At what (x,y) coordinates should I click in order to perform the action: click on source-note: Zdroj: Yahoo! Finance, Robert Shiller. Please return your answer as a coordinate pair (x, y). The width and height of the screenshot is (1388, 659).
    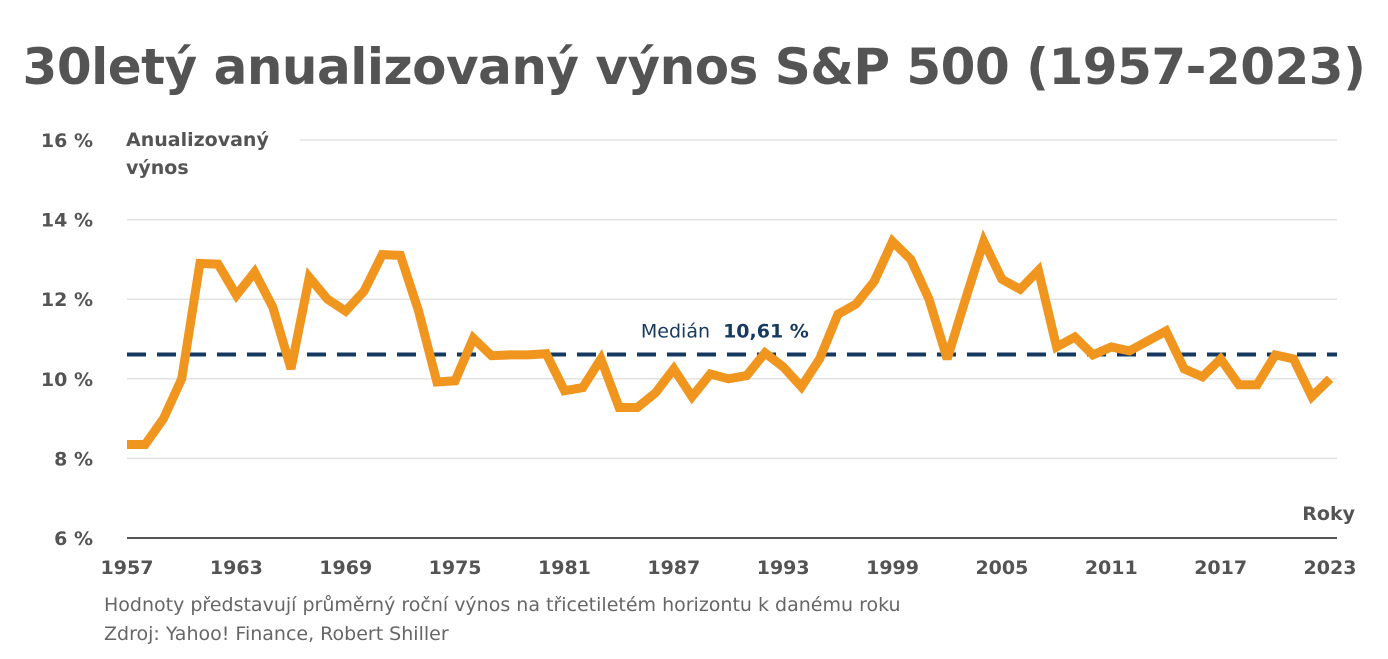
    Looking at the image, I should click on (276, 634).